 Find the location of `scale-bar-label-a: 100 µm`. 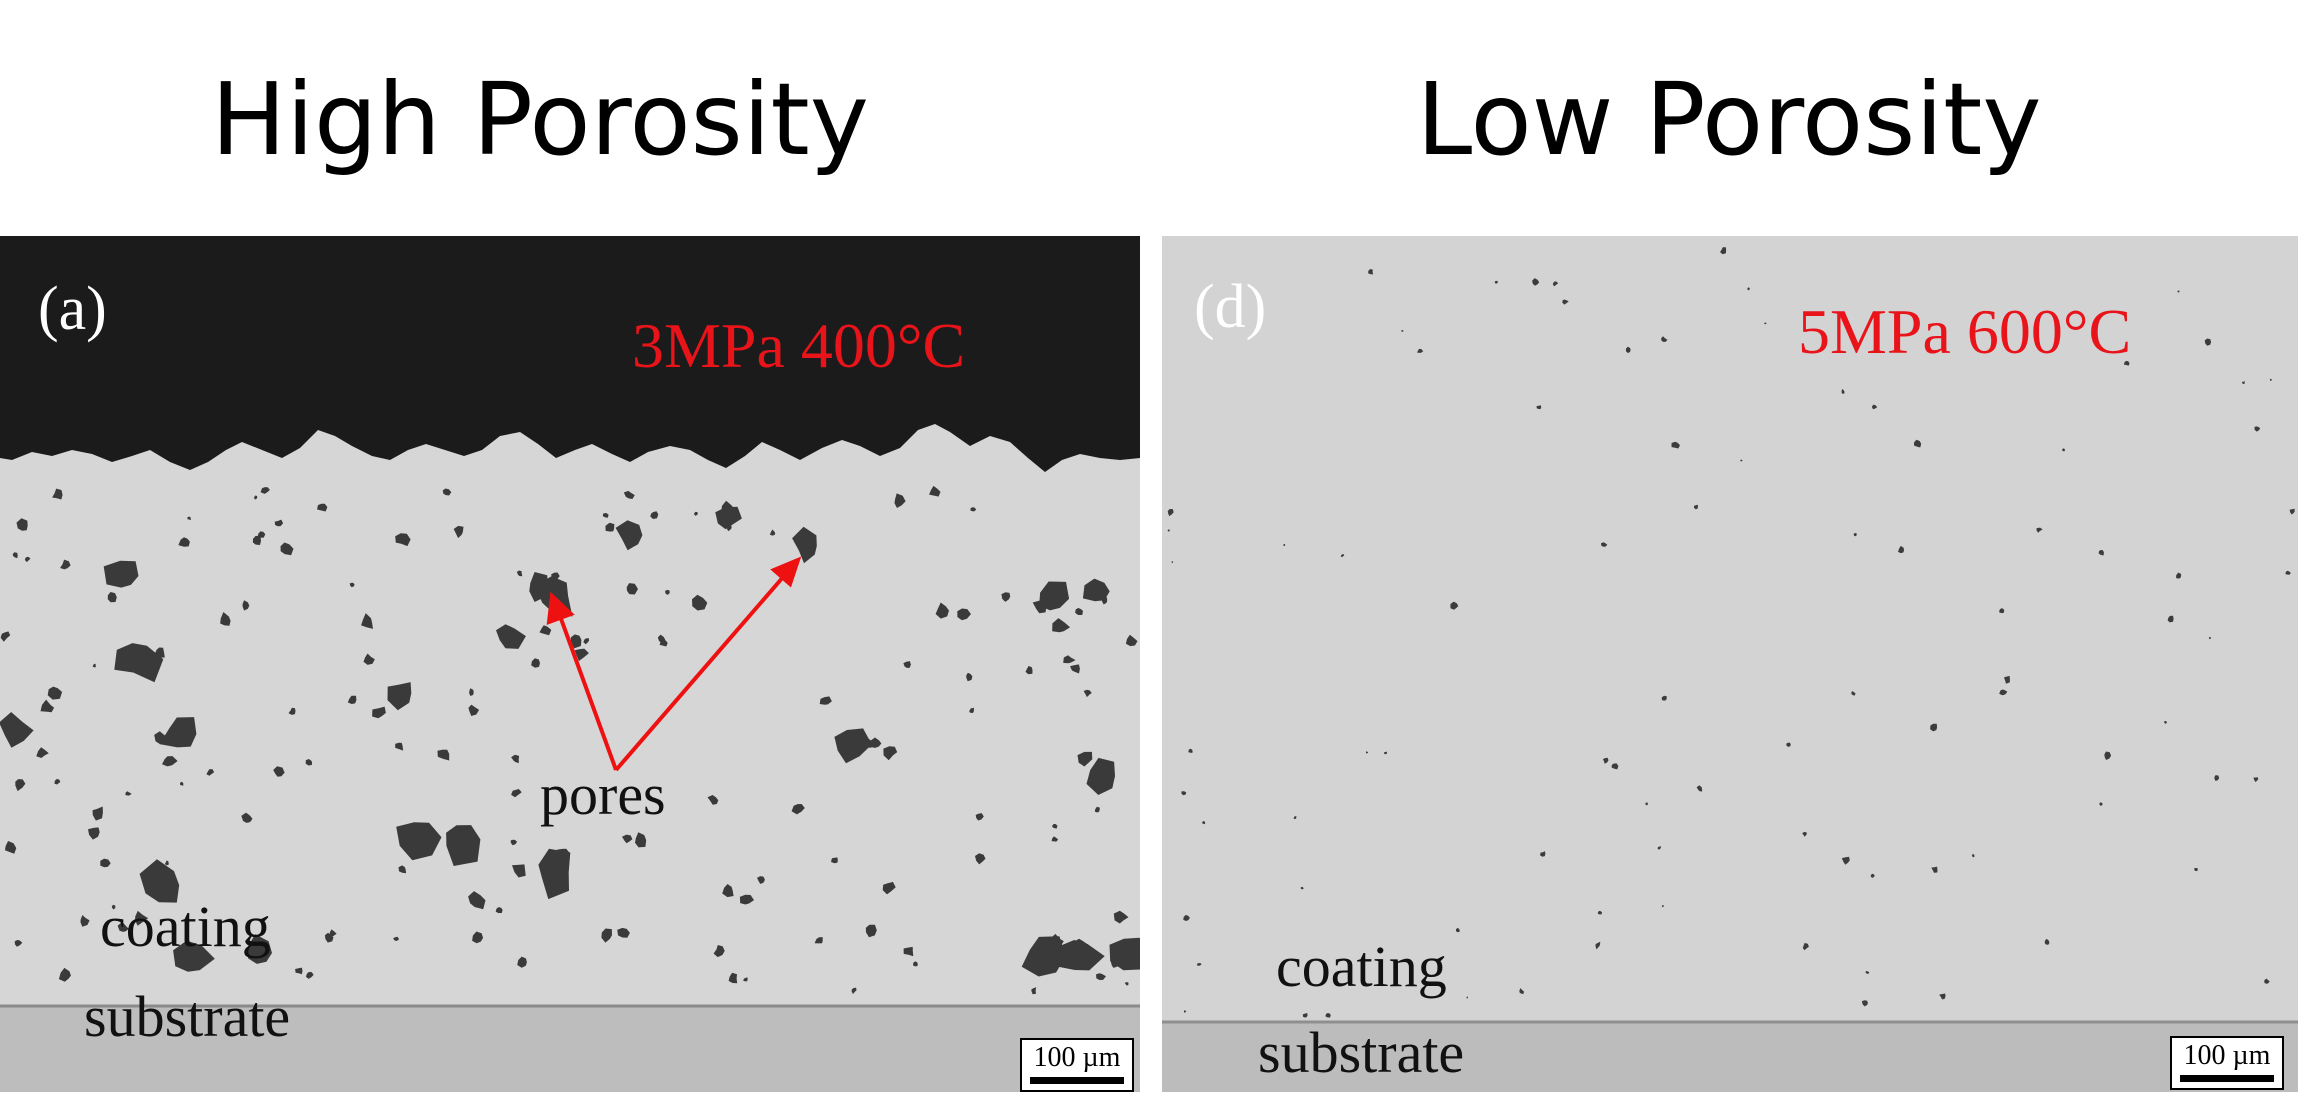

scale-bar-label-a: 100 µm is located at coordinates (1077, 1057).